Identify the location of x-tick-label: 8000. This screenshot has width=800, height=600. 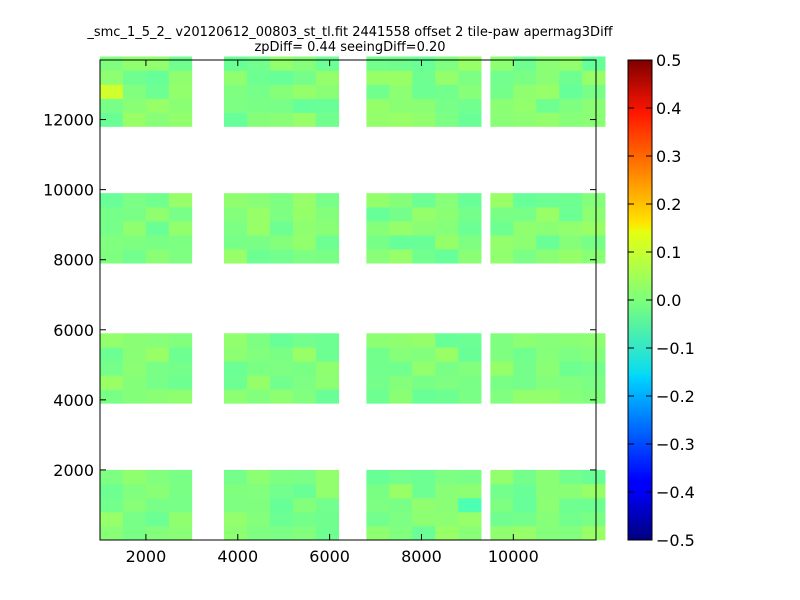
(421, 556).